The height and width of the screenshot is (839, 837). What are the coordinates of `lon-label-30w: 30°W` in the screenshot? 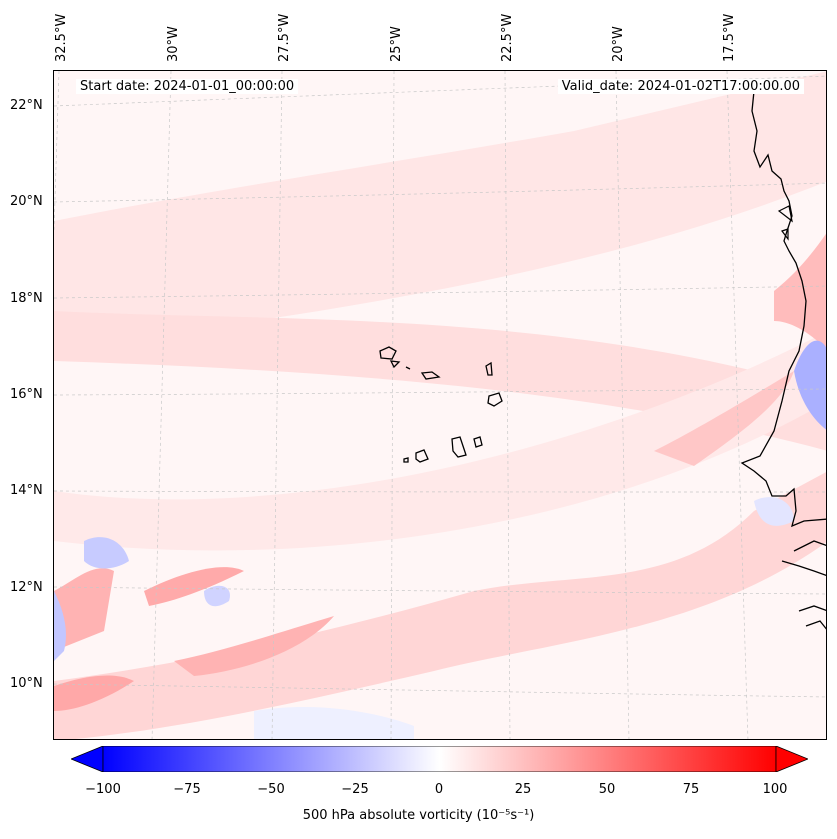 It's located at (173, 44).